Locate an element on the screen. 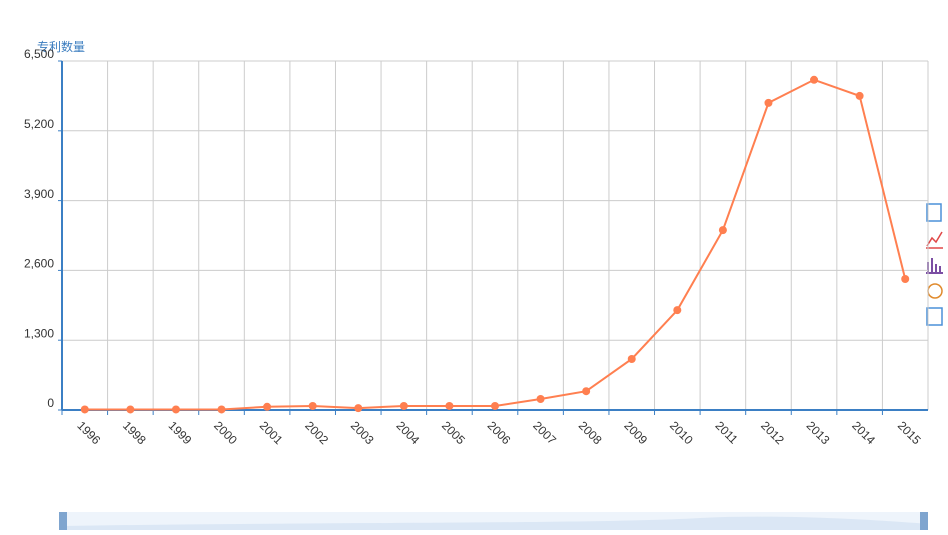 Image resolution: width=948 pixels, height=535 pixels. x-tick-label: 2002 is located at coordinates (316, 432).